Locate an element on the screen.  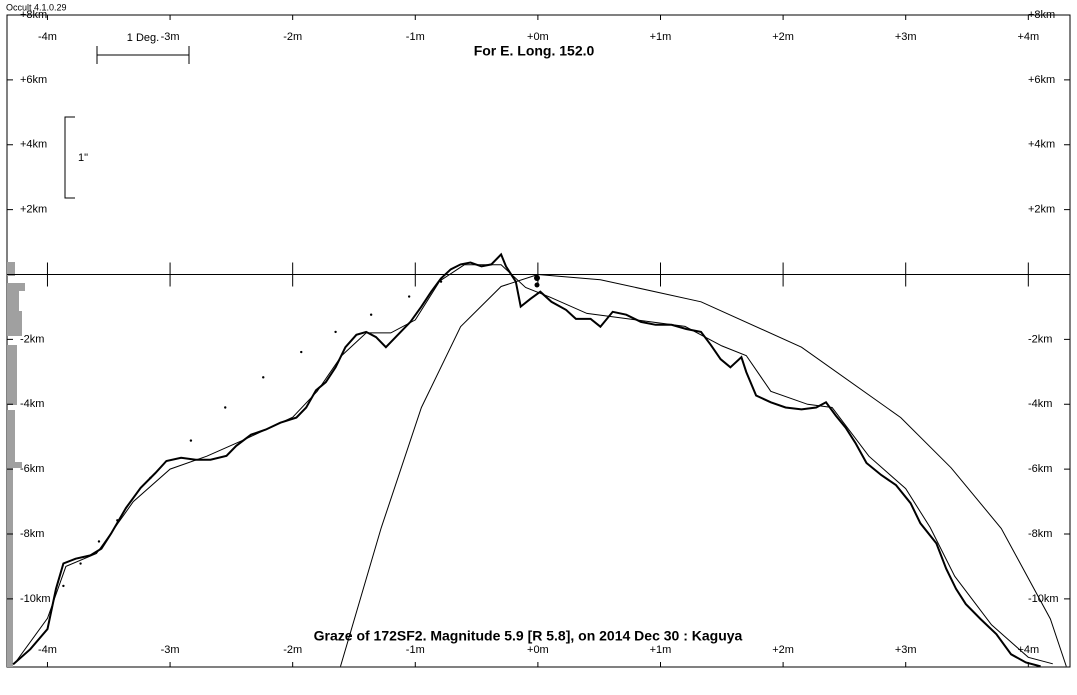
chart-title: For E. Long. 152.0 is located at coordinates (534, 51).